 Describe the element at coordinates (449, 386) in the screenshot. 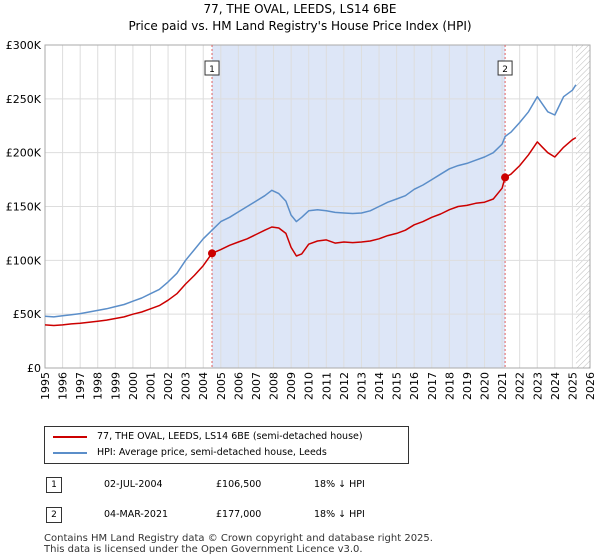

I see `x-tick-label: 2018` at that location.